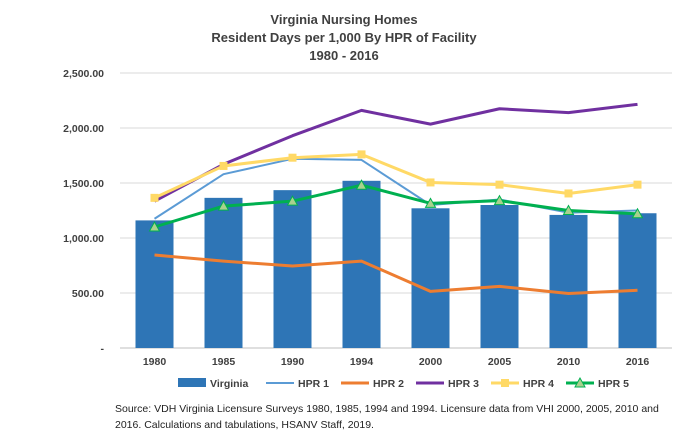 The image size is (688, 438). Describe the element at coordinates (192, 382) in the screenshot. I see `legend-swatch-virginia` at that location.